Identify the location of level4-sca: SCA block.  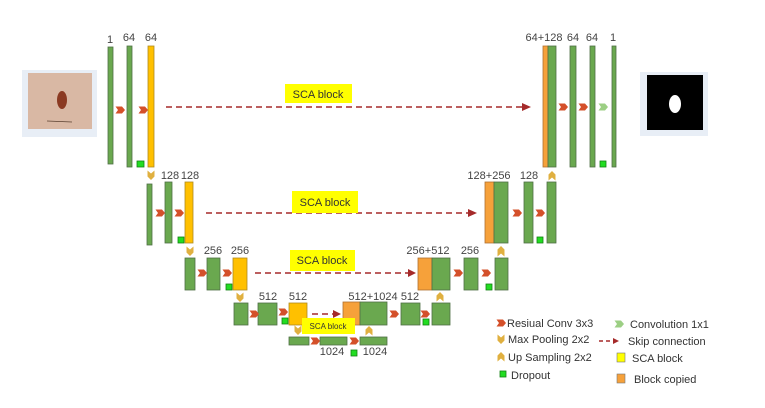
(328, 326).